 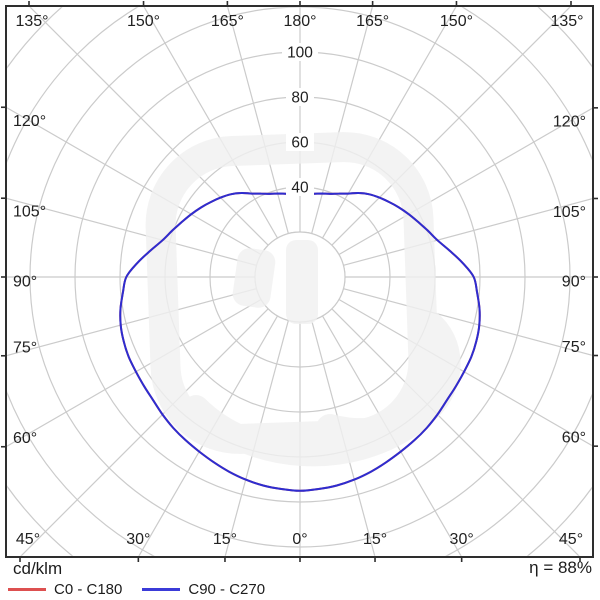 I want to click on angle-label: 0°, so click(x=299, y=539).